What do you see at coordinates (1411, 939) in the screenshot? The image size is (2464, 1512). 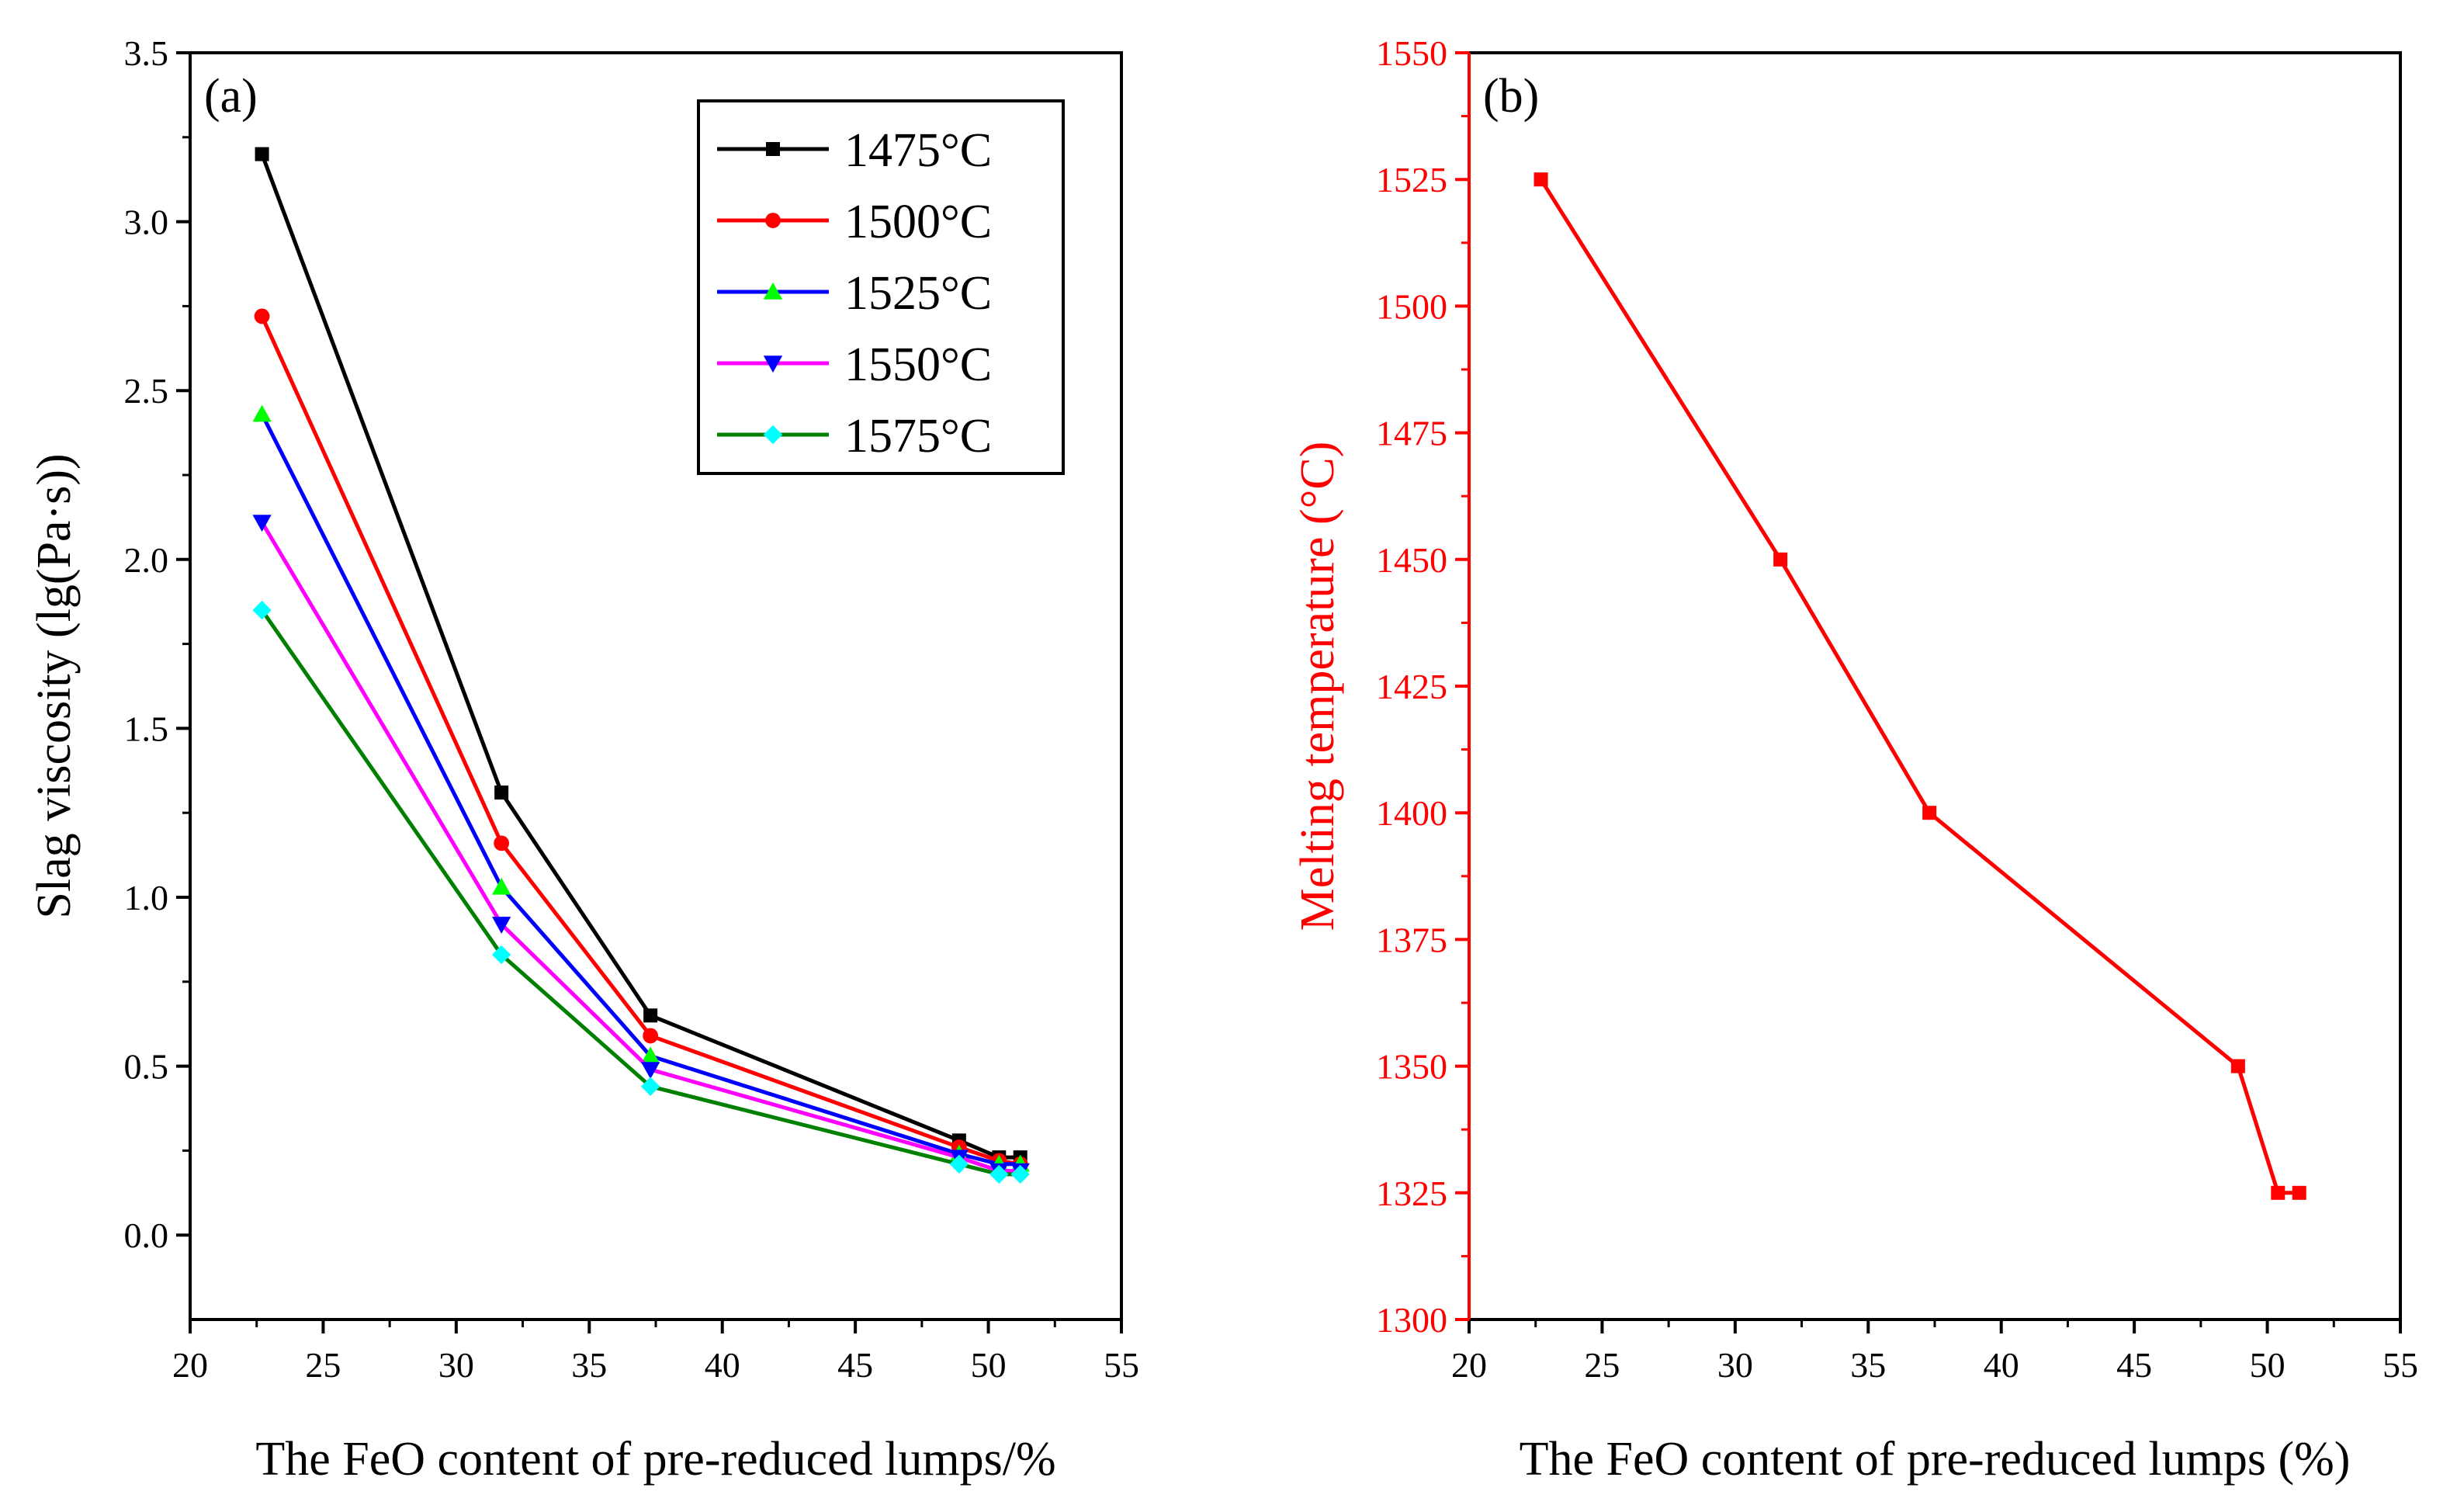 I see `y-tick-label: 1375` at bounding box center [1411, 939].